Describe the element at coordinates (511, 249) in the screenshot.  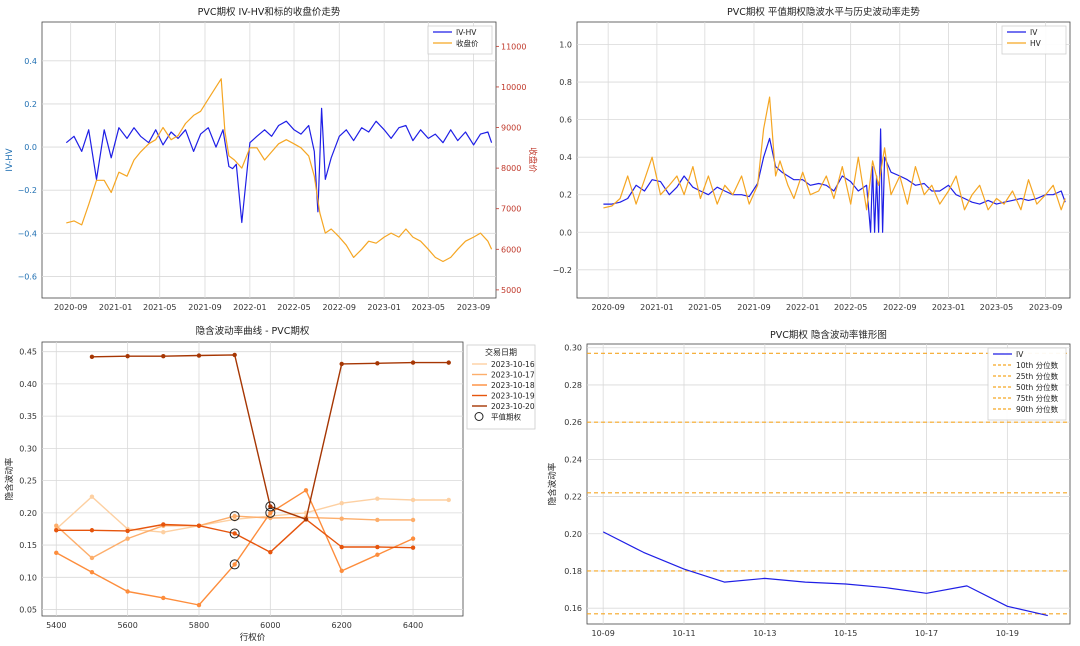
I see `p1-y2tick-label: 6000` at that location.